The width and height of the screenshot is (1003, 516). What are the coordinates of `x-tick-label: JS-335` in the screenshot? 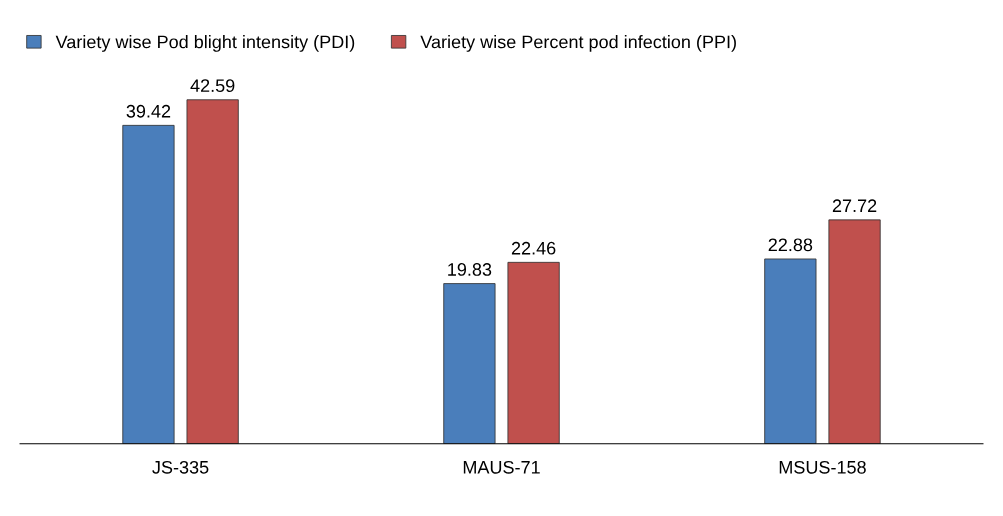 It's located at (180, 467).